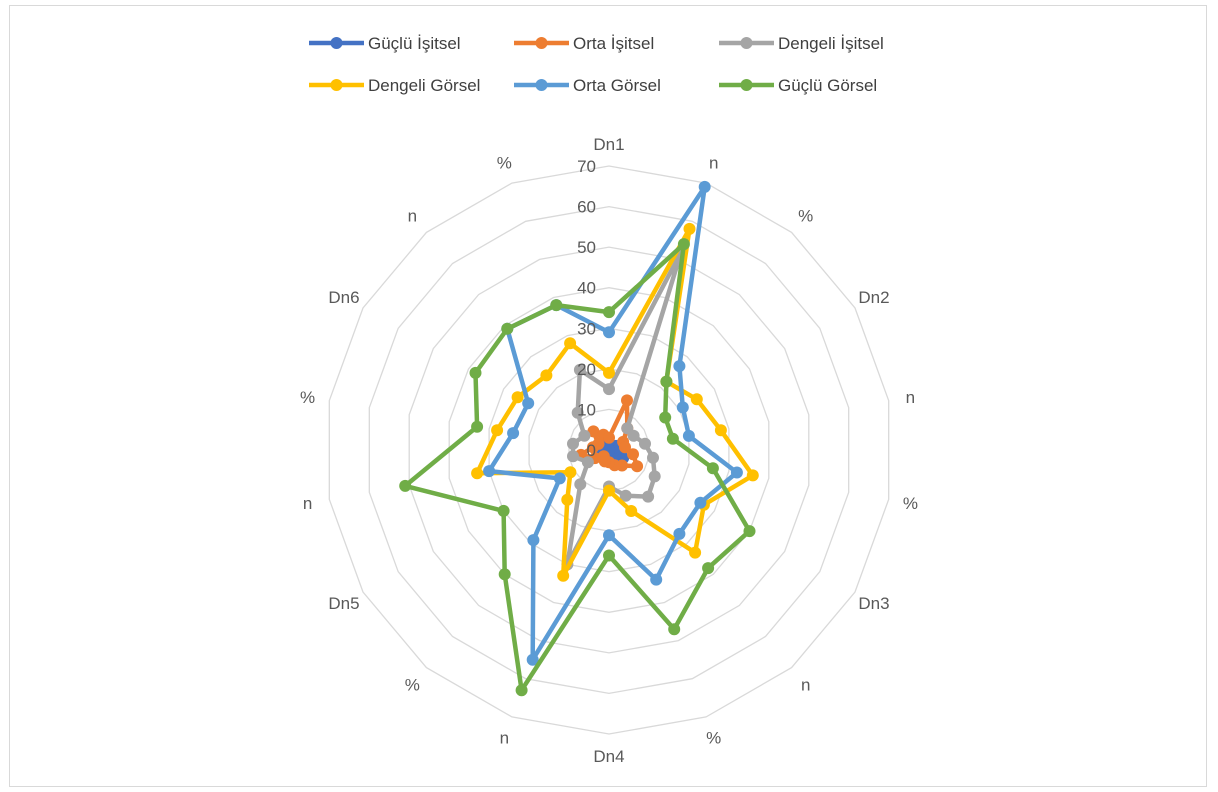  I want to click on tick-label: 30, so click(586, 328).